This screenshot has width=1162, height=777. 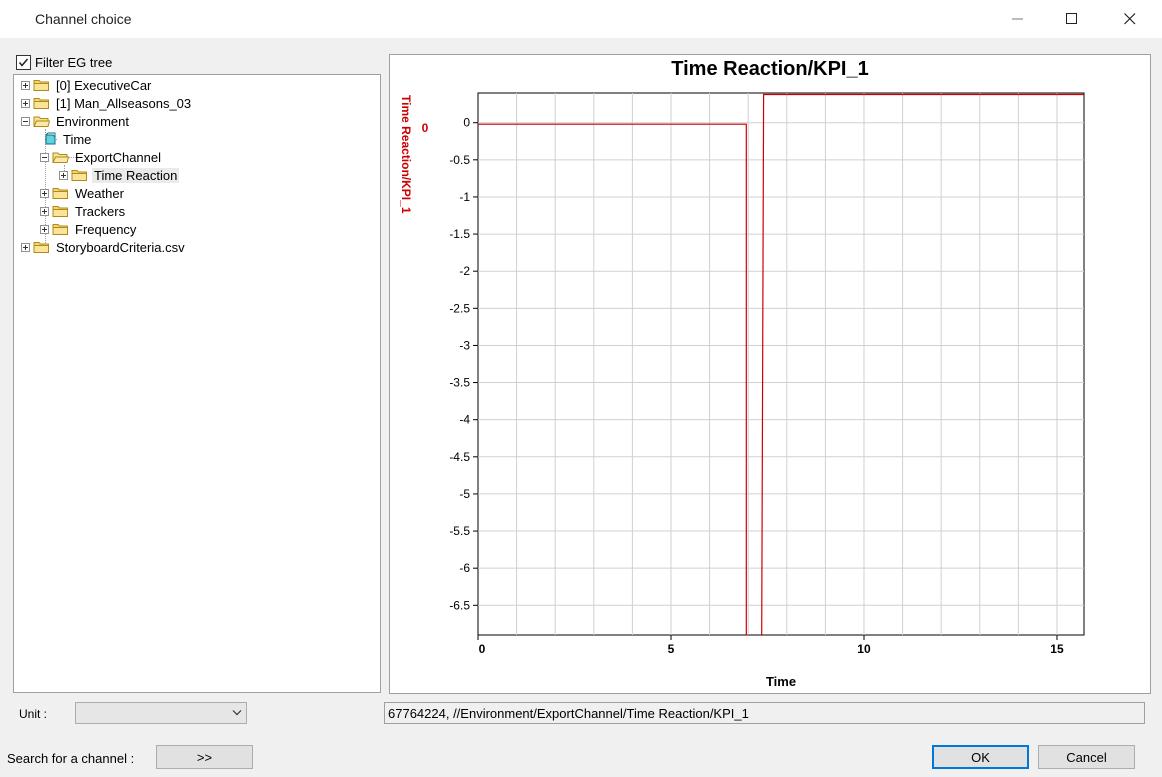 What do you see at coordinates (425, 128) in the screenshot?
I see `axis-value-label: 0` at bounding box center [425, 128].